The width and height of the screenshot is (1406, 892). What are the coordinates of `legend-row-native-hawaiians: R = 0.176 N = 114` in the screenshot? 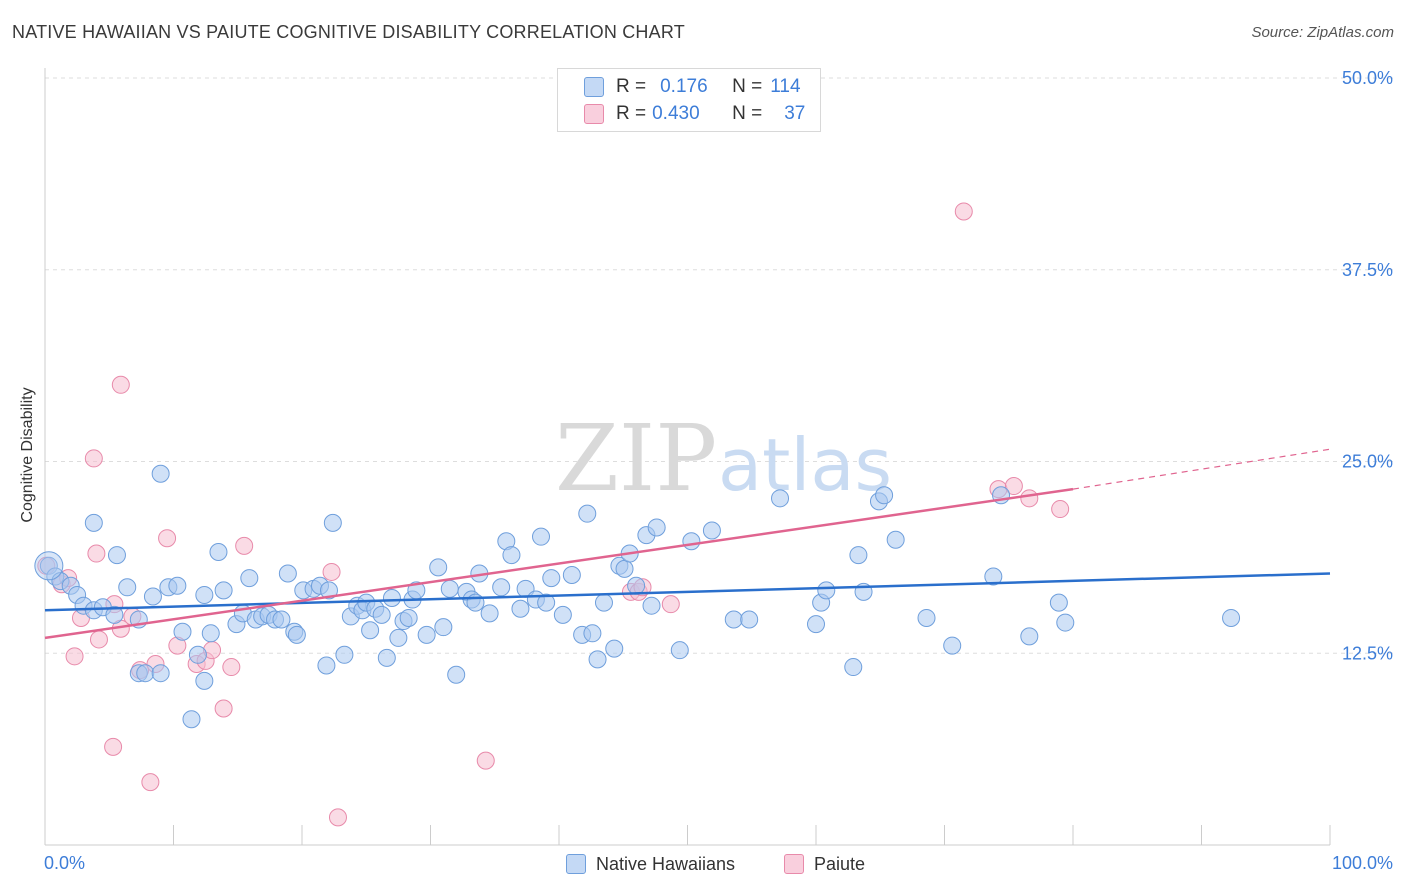 It's located at (692, 87).